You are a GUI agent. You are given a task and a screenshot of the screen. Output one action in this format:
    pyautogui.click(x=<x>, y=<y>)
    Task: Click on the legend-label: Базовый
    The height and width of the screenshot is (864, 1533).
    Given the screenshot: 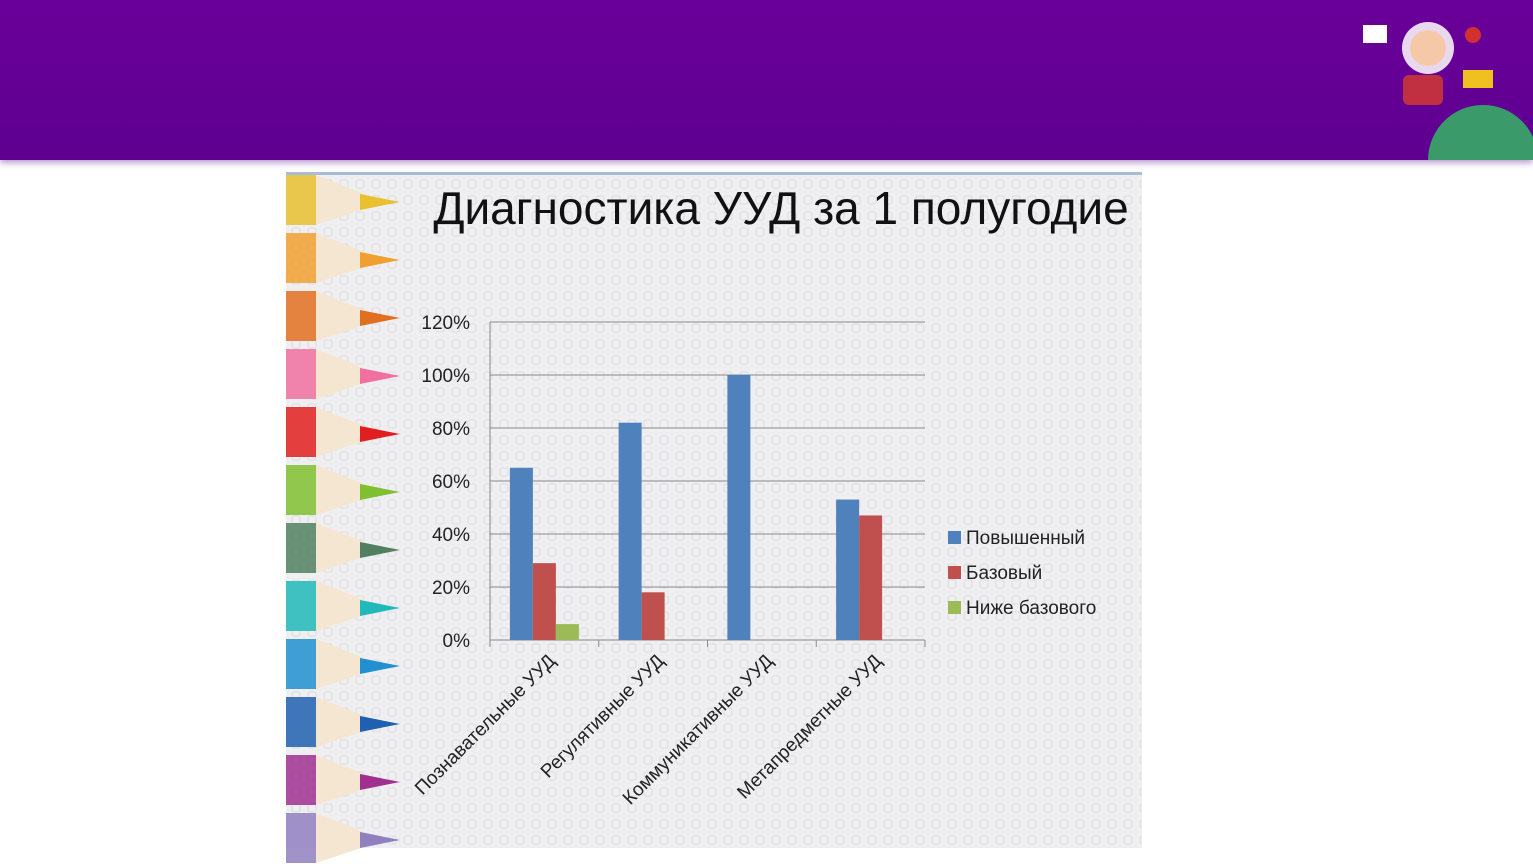 What is the action you would take?
    pyautogui.click(x=1004, y=573)
    